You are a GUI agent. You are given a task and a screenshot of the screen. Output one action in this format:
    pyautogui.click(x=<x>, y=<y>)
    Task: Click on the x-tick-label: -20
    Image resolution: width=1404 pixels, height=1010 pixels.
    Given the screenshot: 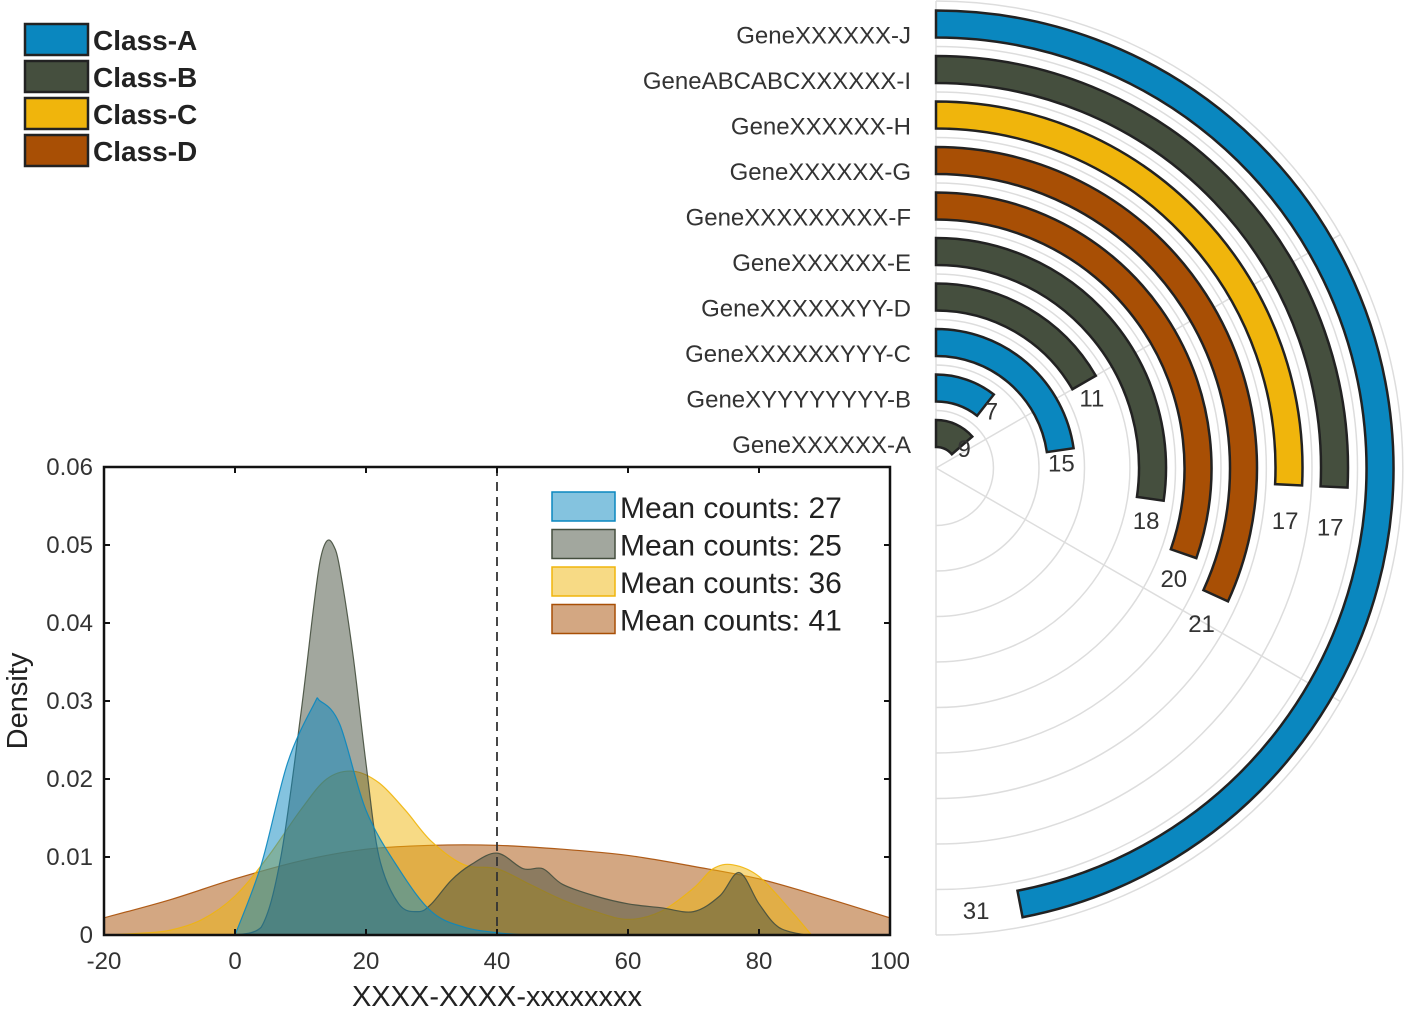 What is the action you would take?
    pyautogui.click(x=104, y=961)
    